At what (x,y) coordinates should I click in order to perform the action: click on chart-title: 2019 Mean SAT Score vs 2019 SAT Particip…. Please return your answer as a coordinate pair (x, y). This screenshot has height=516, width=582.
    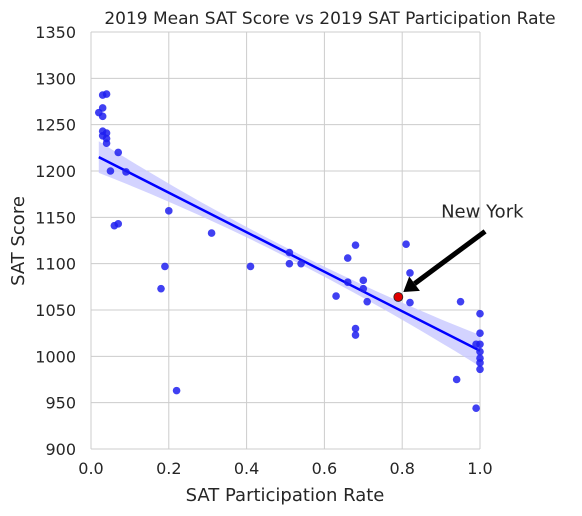
    Looking at the image, I should click on (329, 19).